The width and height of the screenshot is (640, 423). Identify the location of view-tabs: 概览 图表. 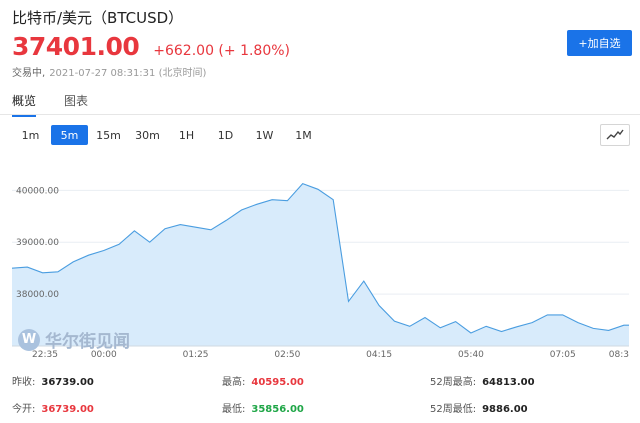
(64, 104).